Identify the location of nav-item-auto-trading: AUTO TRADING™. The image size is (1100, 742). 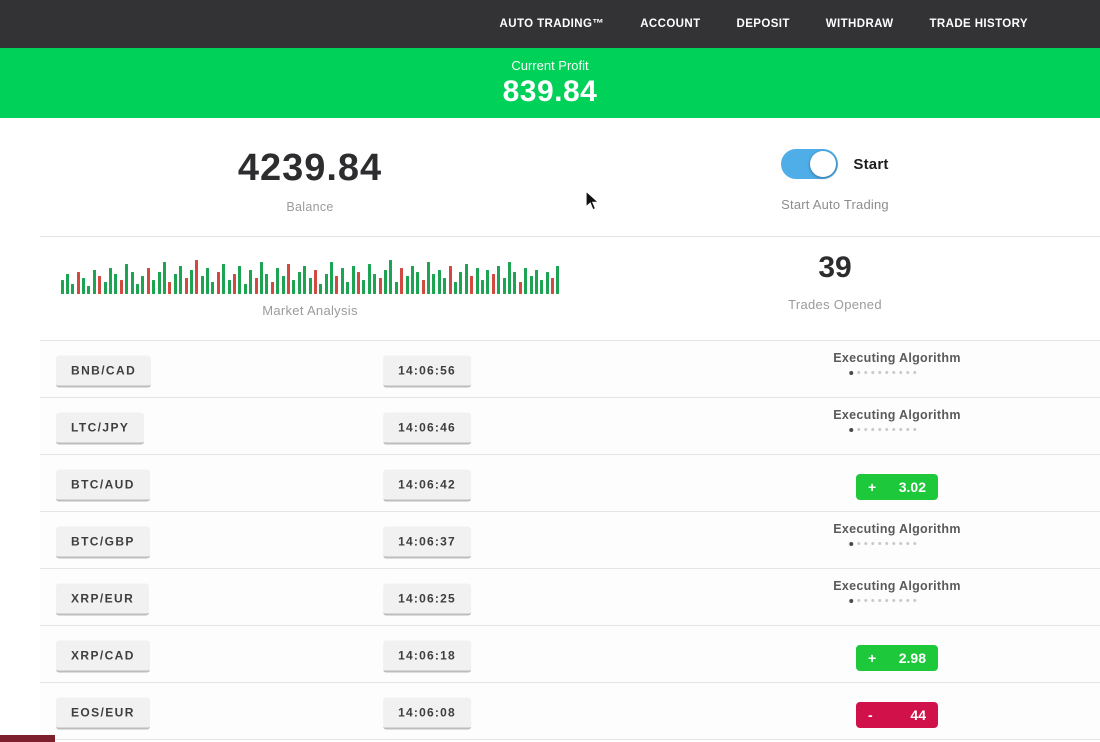
(552, 24).